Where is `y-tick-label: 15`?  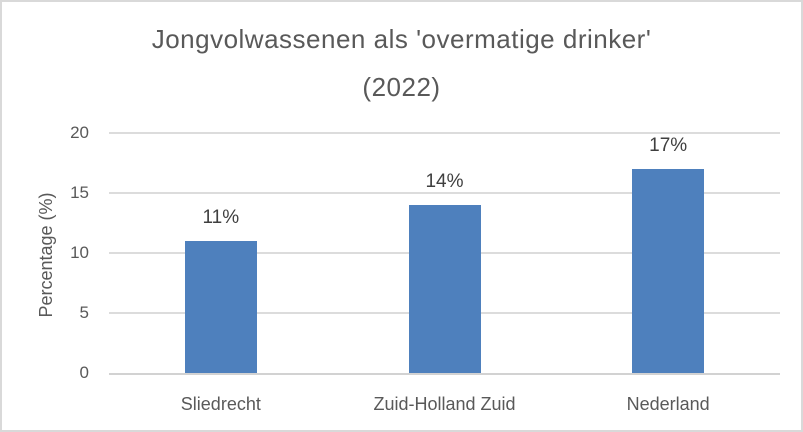
y-tick-label: 15 is located at coordinates (79, 192).